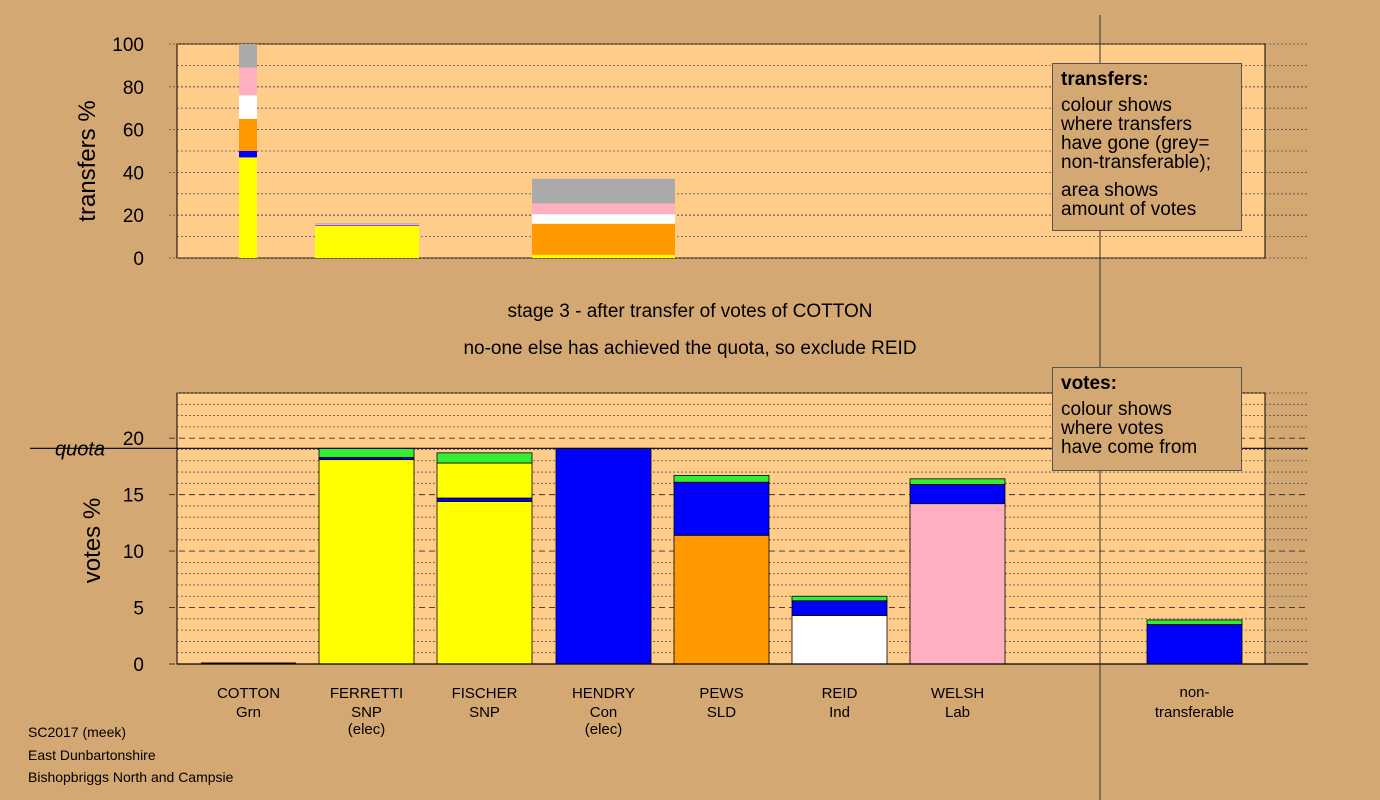  What do you see at coordinates (721, 712) in the screenshot?
I see `candidate-party: SLD` at bounding box center [721, 712].